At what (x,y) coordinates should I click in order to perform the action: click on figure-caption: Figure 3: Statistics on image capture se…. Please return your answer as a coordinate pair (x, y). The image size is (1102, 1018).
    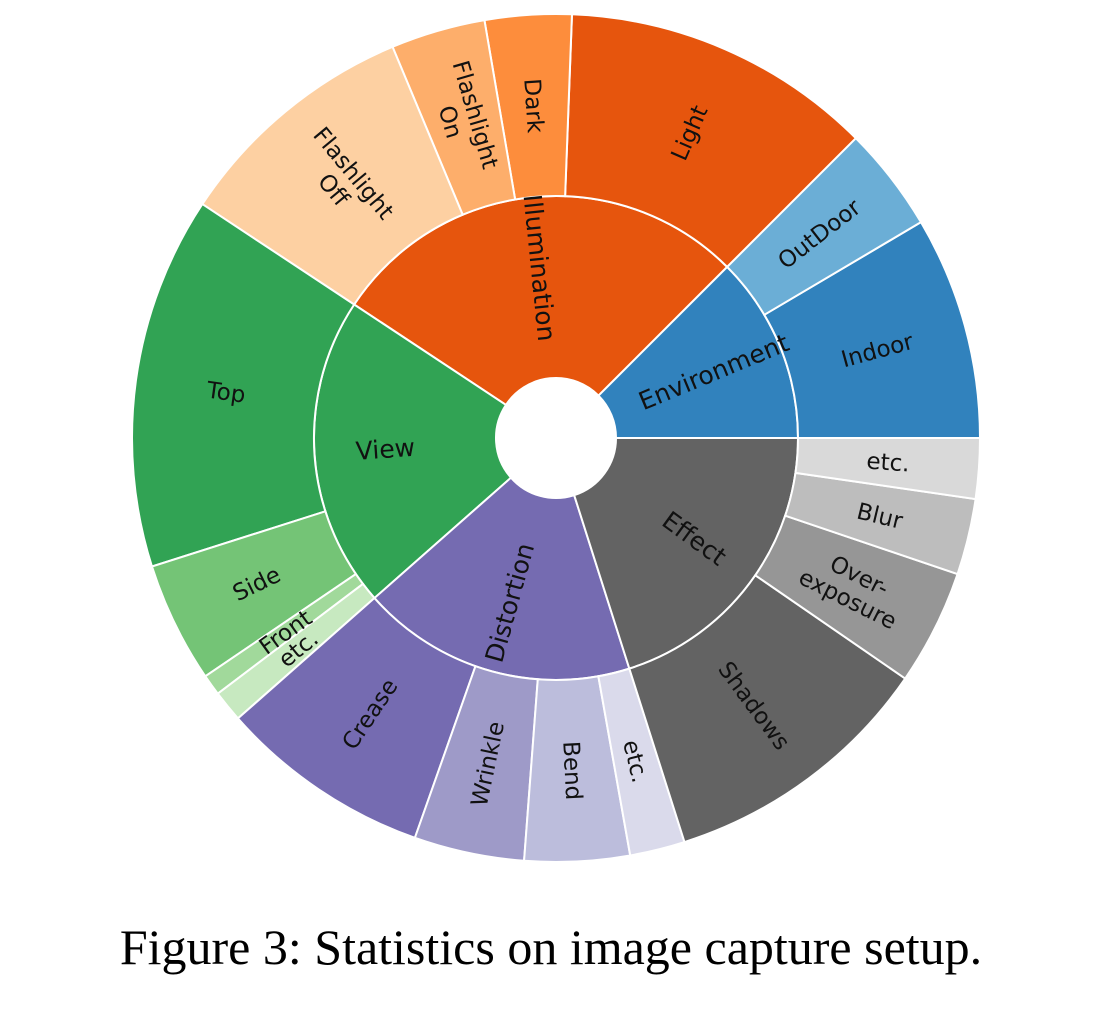
    Looking at the image, I should click on (551, 947).